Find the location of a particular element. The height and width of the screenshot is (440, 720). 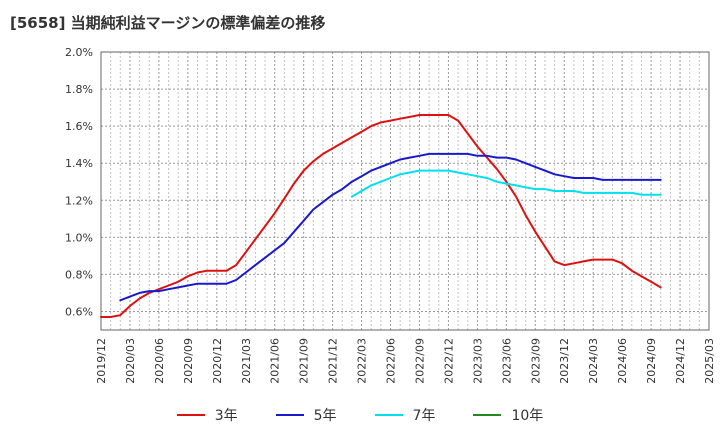

chart-title: [5658] 当期純利益マージンの標準偏差の推移 is located at coordinates (168, 23).